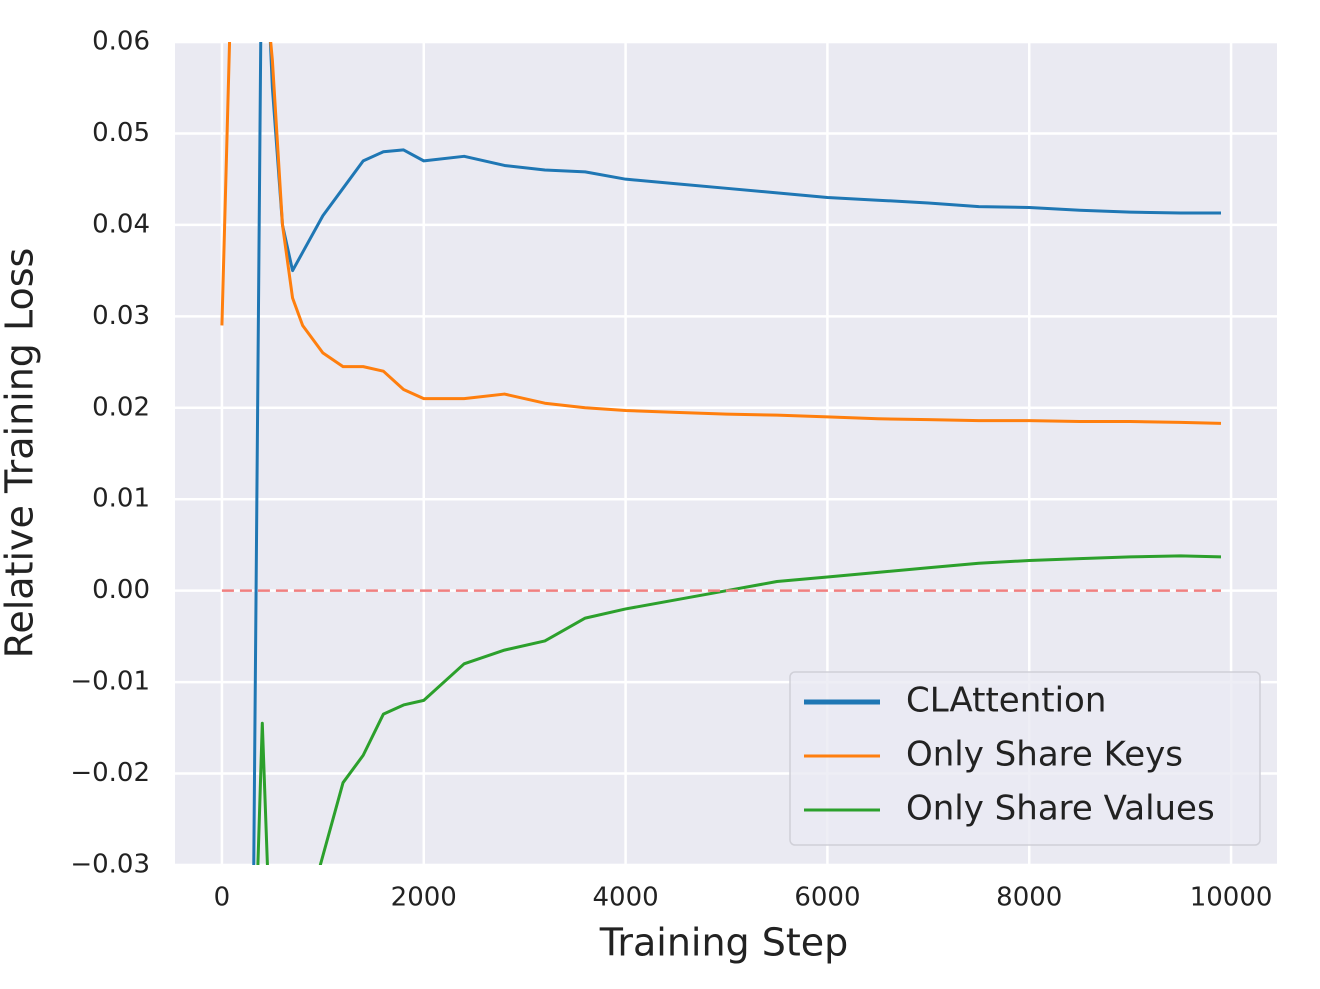 This screenshot has width=1320, height=989. What do you see at coordinates (827, 898) in the screenshot?
I see `x-tick-label: 6000` at bounding box center [827, 898].